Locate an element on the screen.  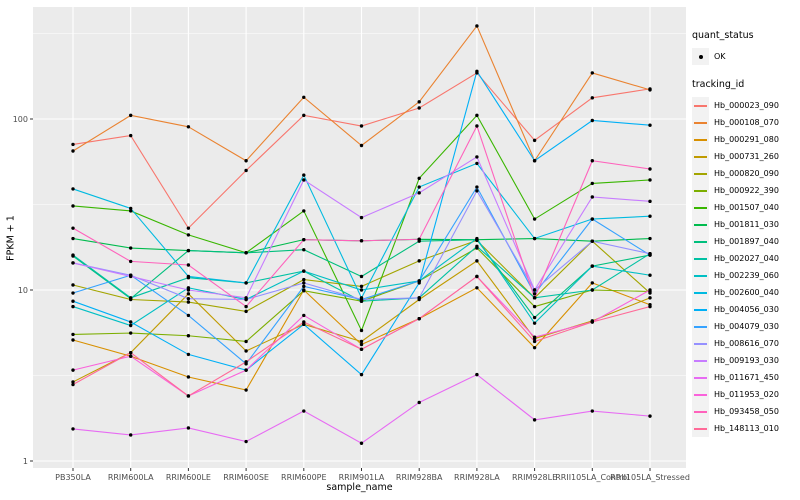
legend-entry-label: Hb_000731_260 is located at coordinates (746, 156).